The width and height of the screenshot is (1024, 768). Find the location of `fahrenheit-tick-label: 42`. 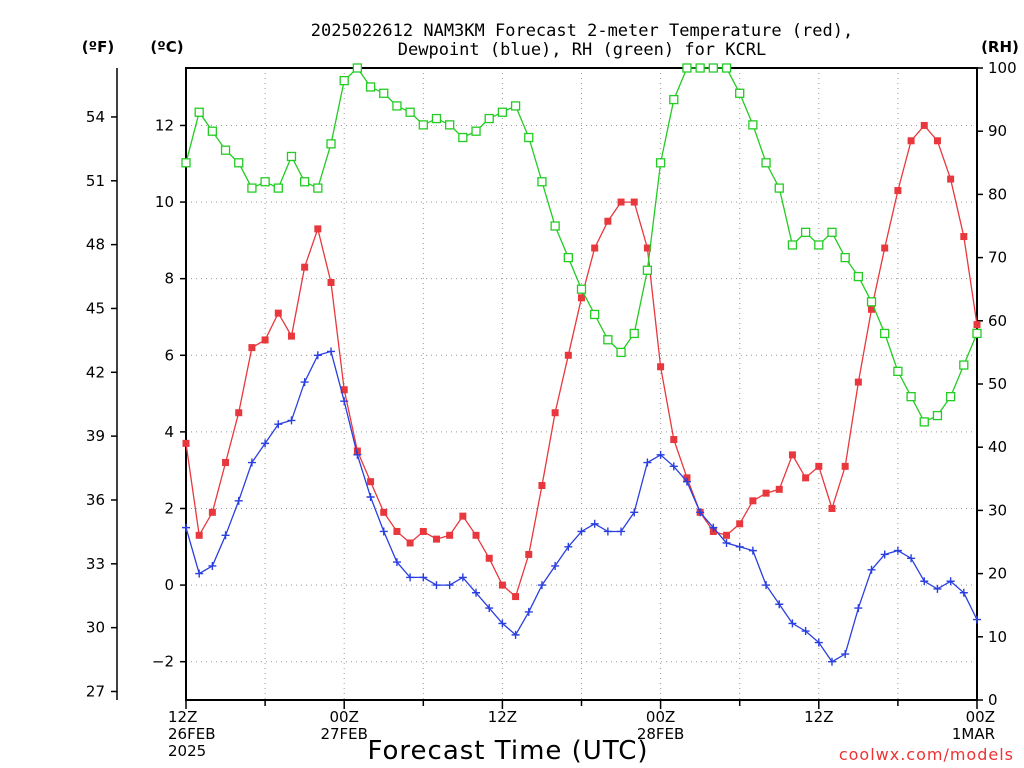

fahrenheit-tick-label: 42 is located at coordinates (95, 372).